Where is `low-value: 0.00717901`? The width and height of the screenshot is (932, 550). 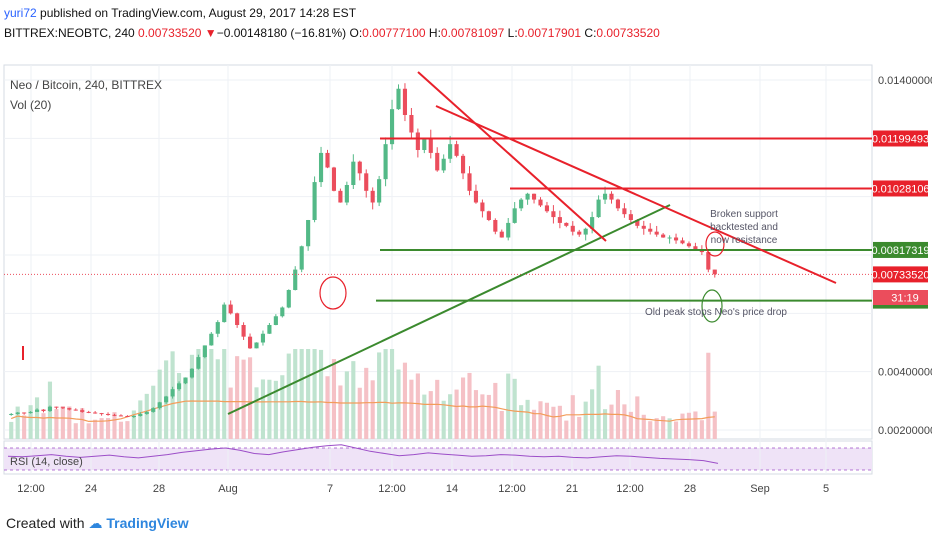 low-value: 0.00717901 is located at coordinates (549, 33).